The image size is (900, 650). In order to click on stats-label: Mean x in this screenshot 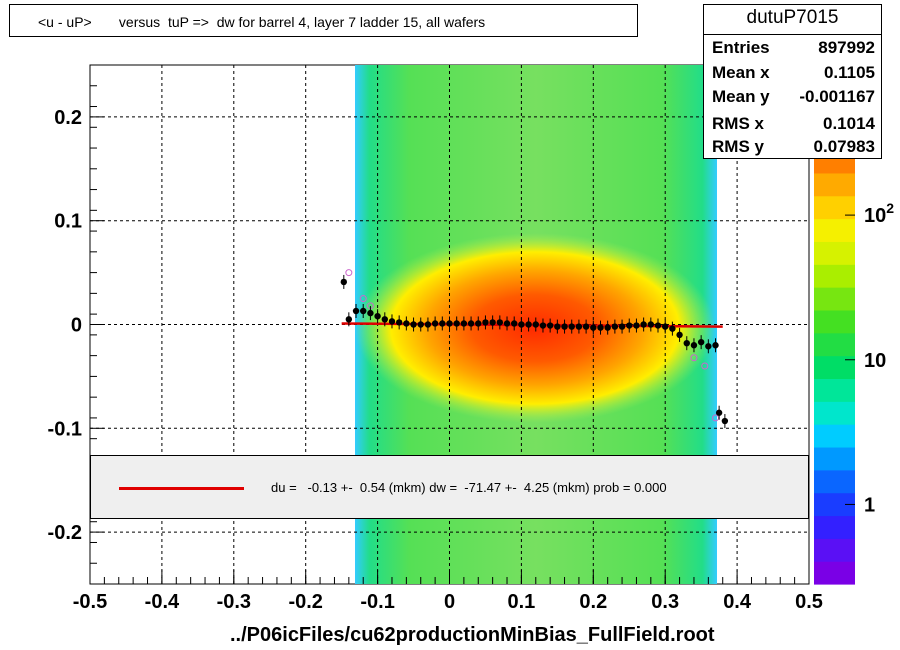, I will do `click(741, 72)`.